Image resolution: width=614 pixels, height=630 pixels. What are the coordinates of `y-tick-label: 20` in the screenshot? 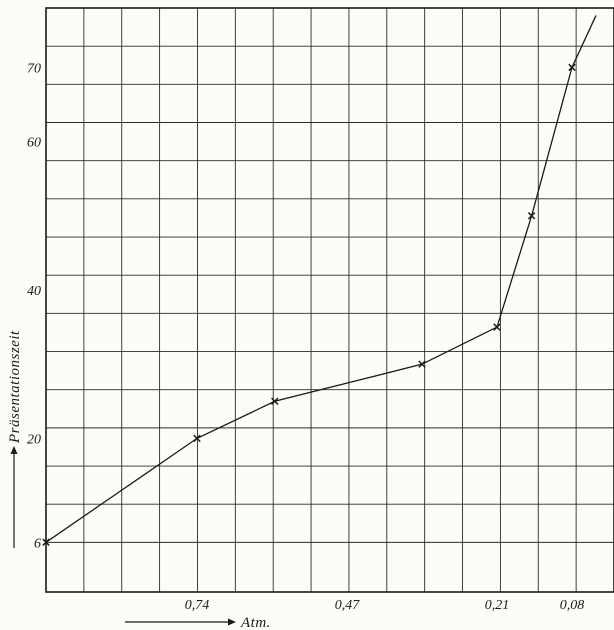 It's located at (34, 439).